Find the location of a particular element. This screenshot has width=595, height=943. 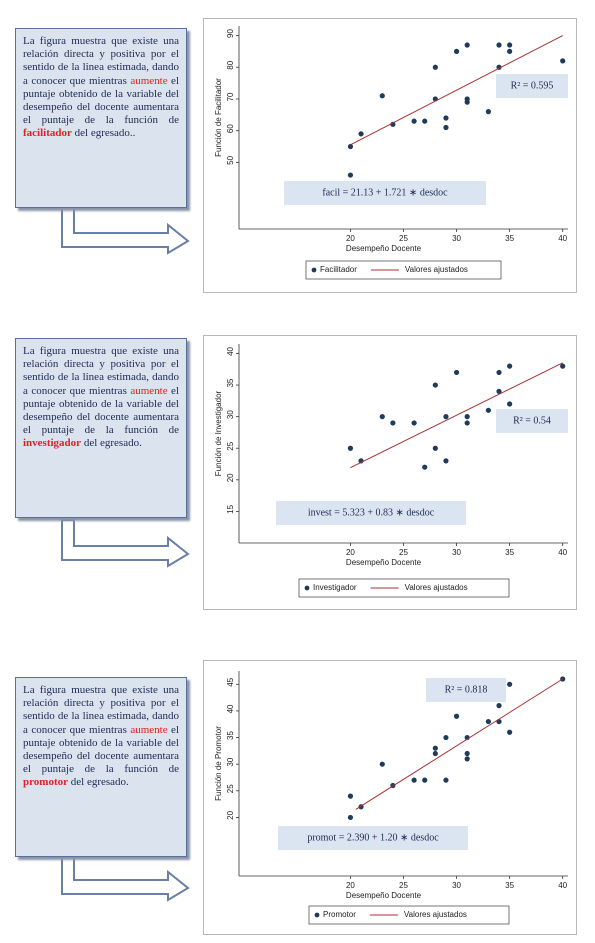

note-text: investigador is located at coordinates (52, 443).